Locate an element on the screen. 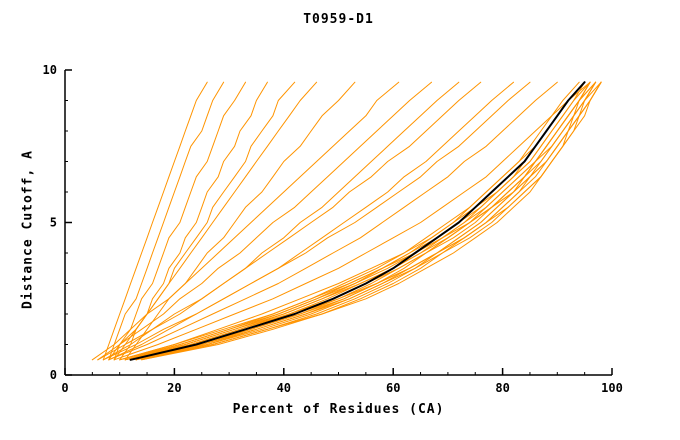  y-axis-label: Distance Cutoff, A is located at coordinates (28, 229).